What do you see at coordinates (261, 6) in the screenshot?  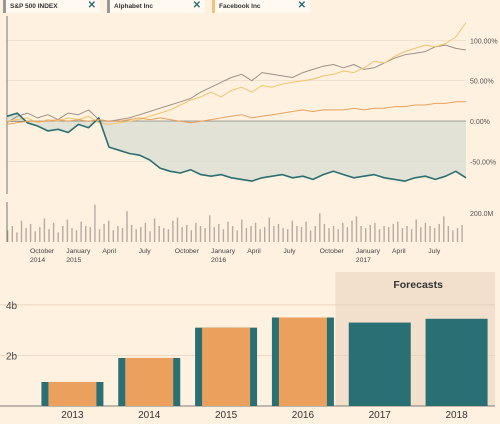 I see `tab-facebook: Facebook Inc ✕` at bounding box center [261, 6].